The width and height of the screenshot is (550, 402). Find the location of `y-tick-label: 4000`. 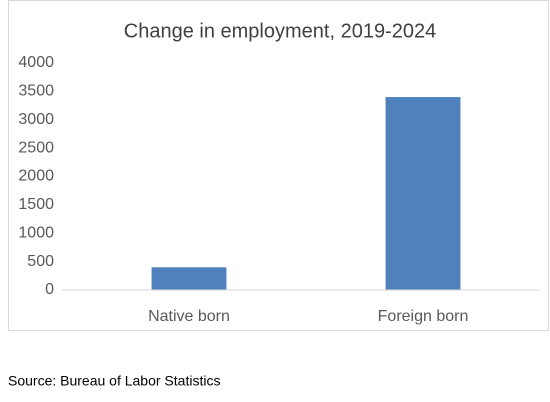

y-tick-label: 4000 is located at coordinates (36, 62).